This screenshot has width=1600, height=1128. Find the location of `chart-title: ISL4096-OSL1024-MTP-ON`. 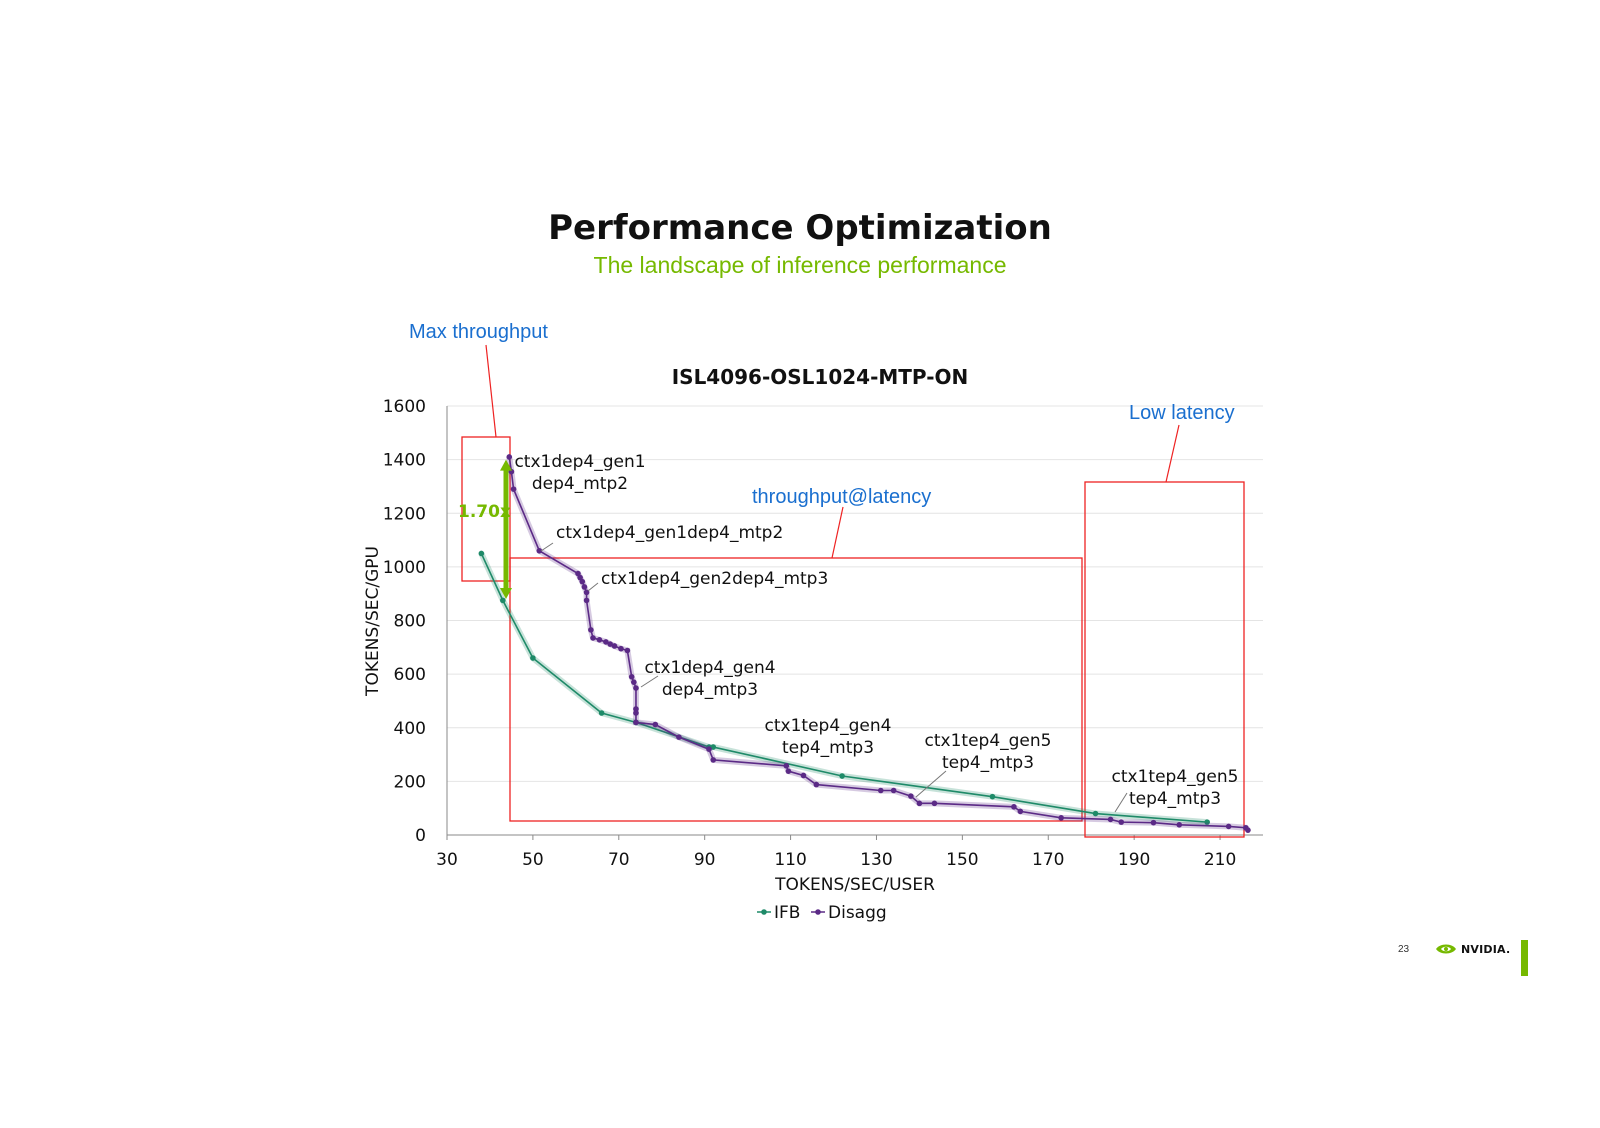

chart-title: ISL4096-OSL1024-MTP-ON is located at coordinates (820, 377).